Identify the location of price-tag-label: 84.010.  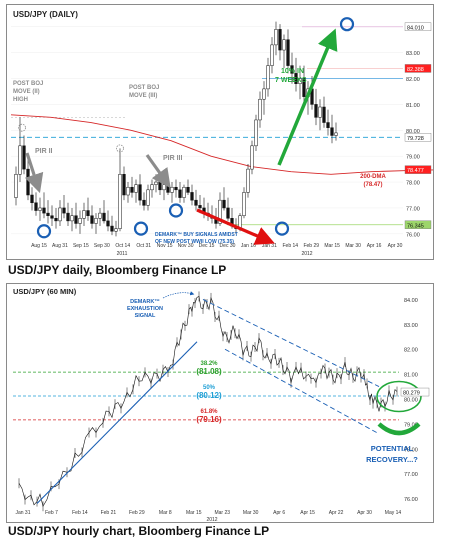
(415, 28).